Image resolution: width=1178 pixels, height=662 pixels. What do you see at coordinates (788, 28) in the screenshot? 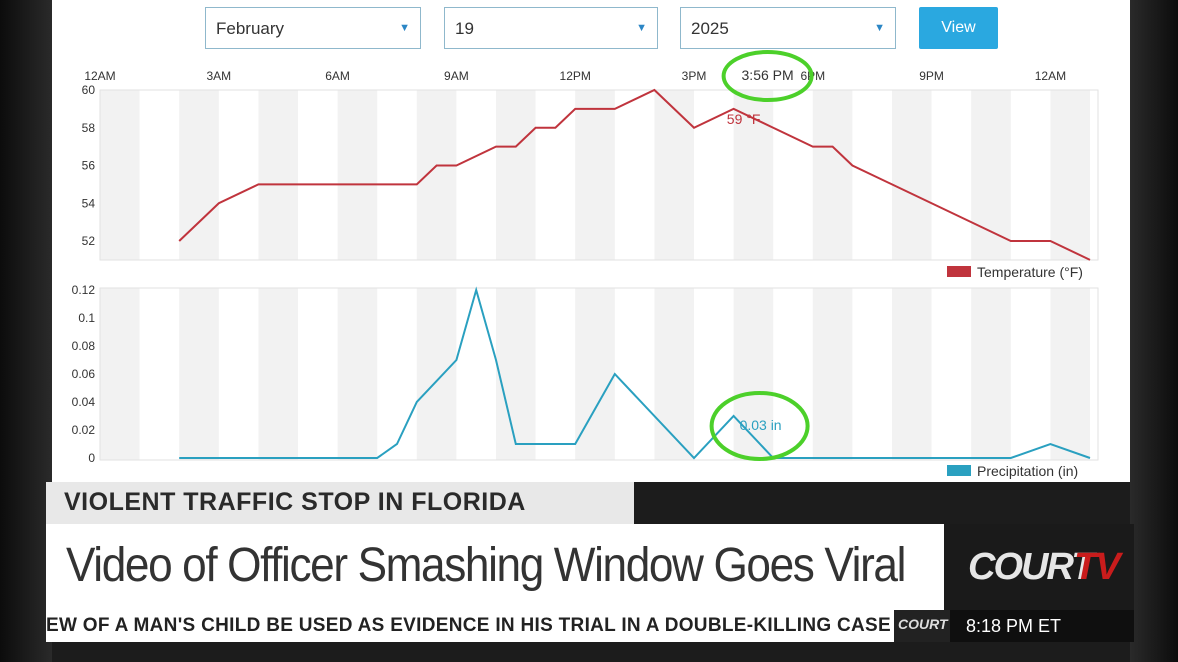
I see `year-select: 2025 ▼` at bounding box center [788, 28].